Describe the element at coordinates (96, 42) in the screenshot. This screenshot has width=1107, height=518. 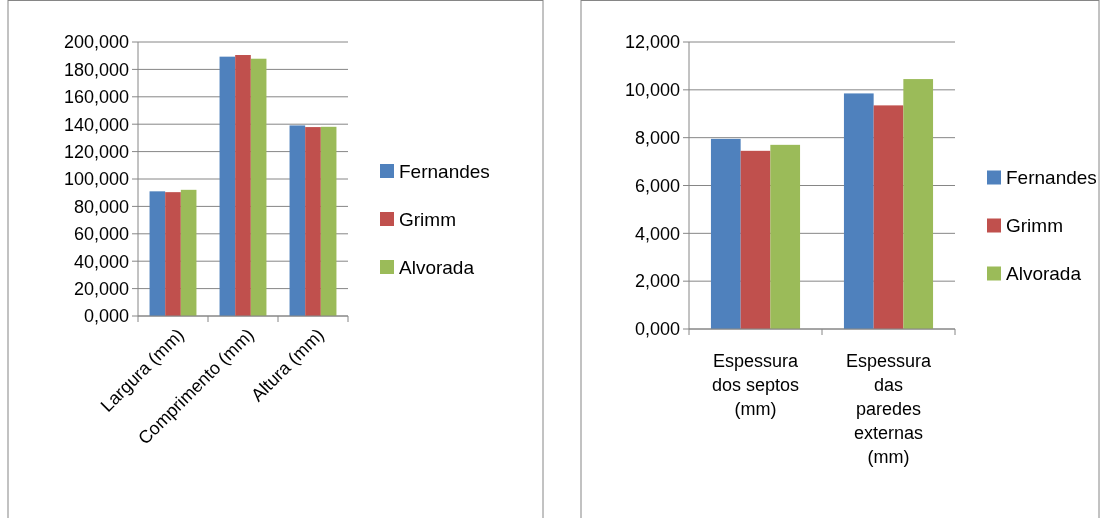
I see `y-tick-label: 200,000` at that location.